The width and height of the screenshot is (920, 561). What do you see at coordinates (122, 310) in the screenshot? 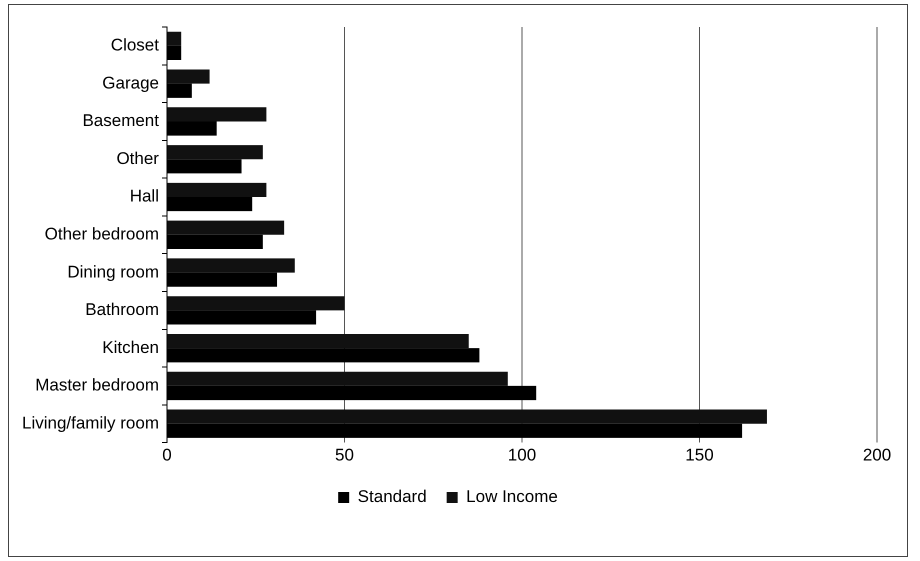
I see `y-tick-label: Bathroom` at bounding box center [122, 310].